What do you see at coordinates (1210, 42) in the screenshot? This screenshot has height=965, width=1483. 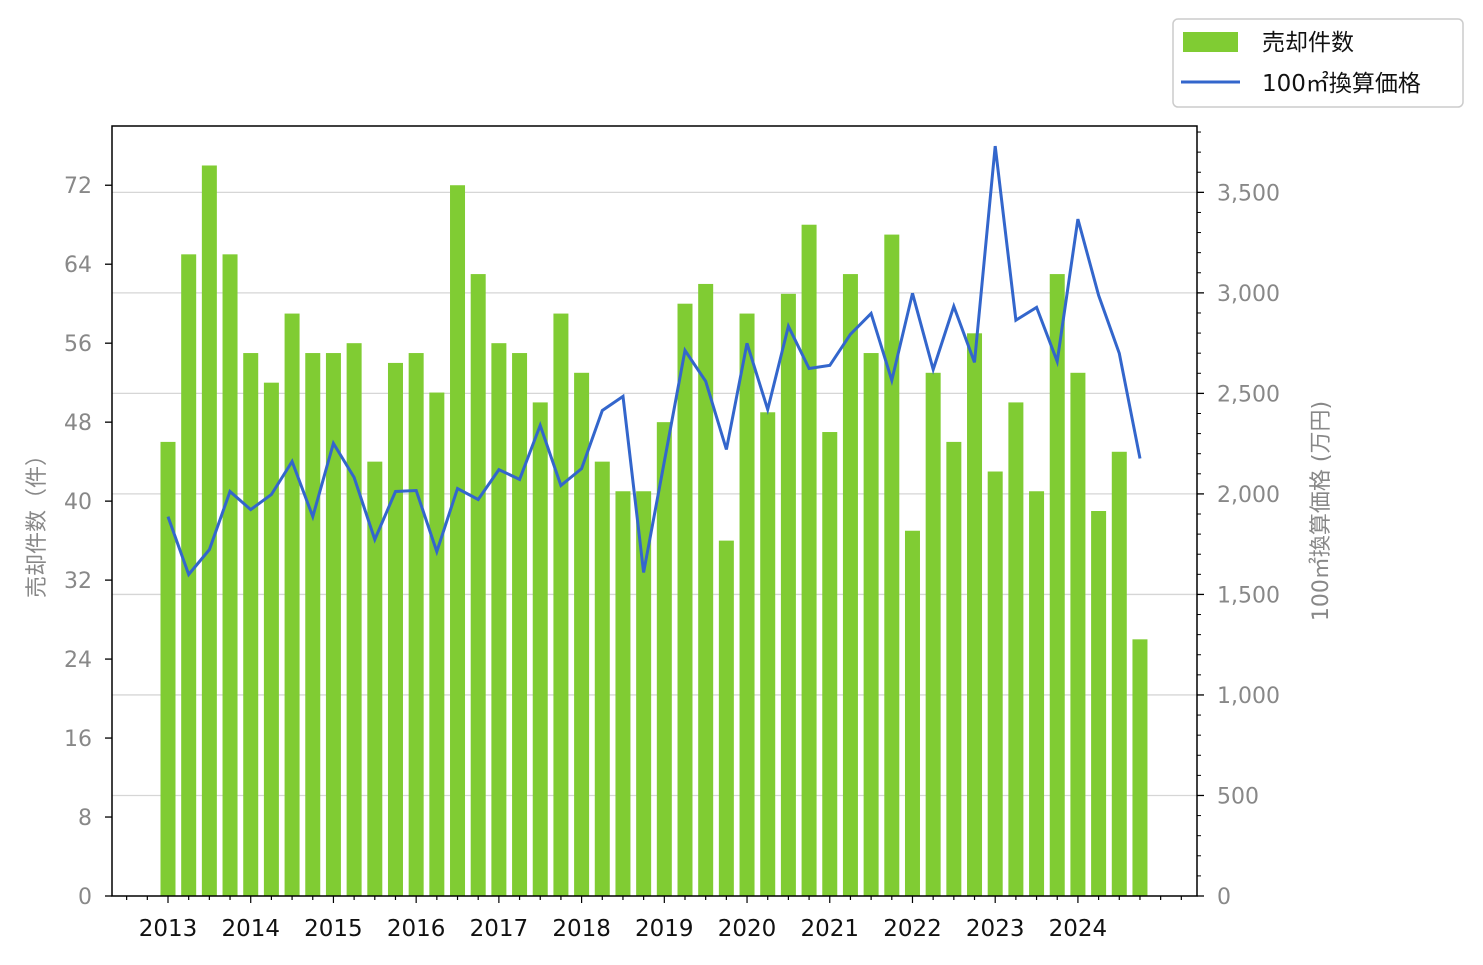 I see `legend-bar-swatch` at bounding box center [1210, 42].